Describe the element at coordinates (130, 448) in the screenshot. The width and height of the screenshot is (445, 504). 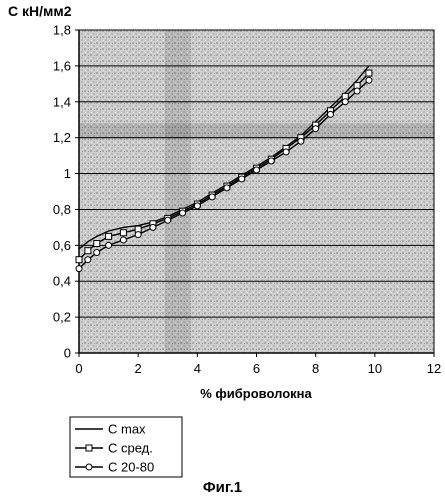
I see `legend-label: С сред.` at that location.